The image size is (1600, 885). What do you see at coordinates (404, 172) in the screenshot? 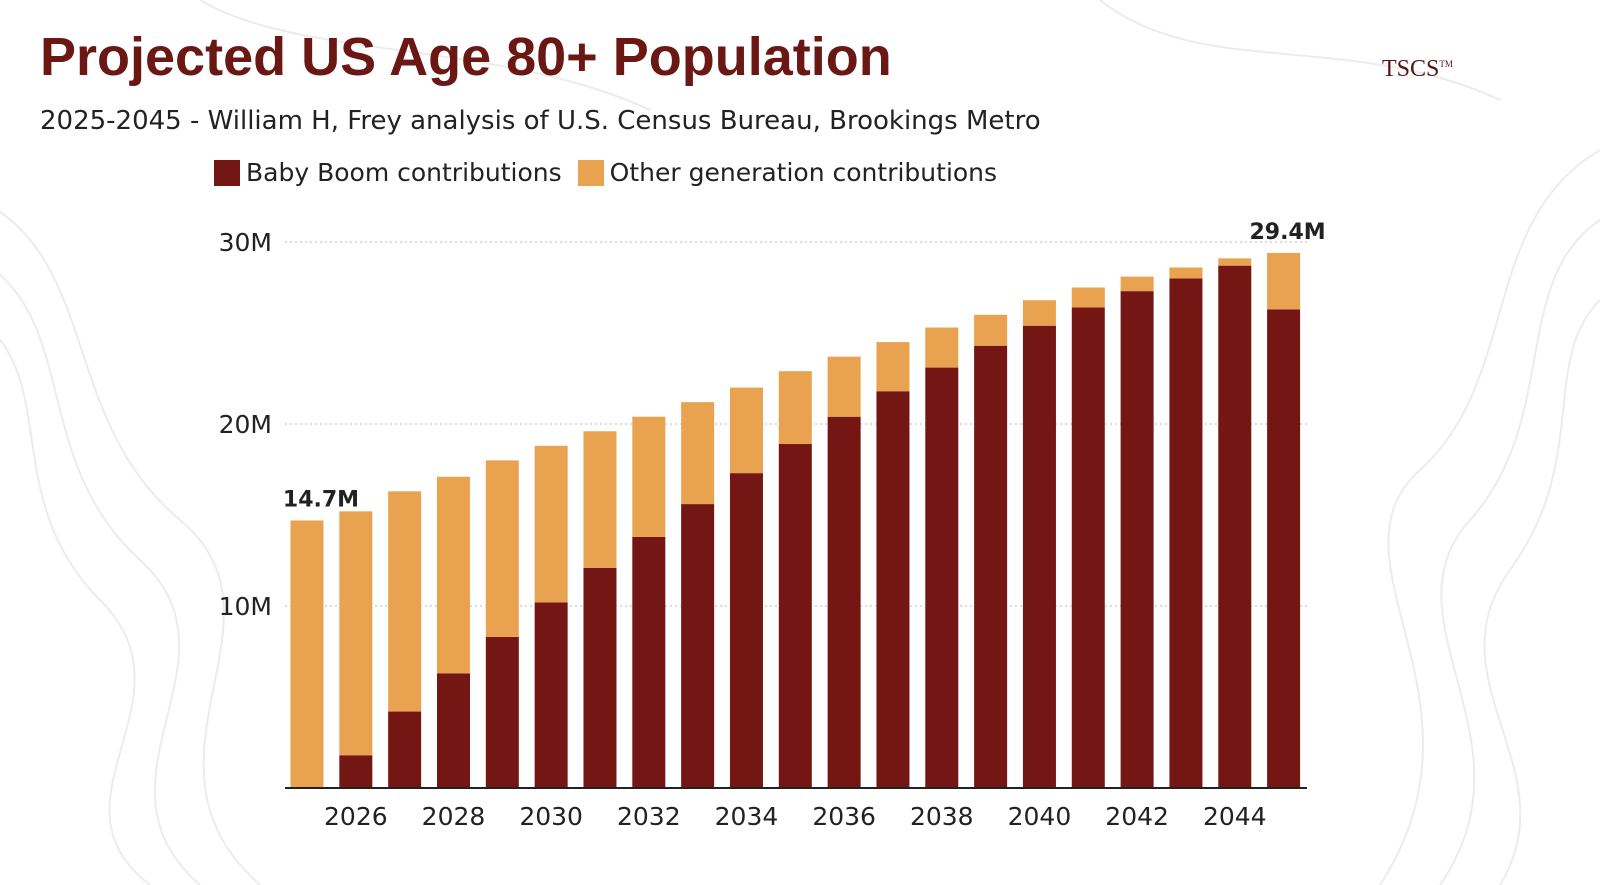
I see `legend-label-baby-boom: Baby Boom contributions` at bounding box center [404, 172].